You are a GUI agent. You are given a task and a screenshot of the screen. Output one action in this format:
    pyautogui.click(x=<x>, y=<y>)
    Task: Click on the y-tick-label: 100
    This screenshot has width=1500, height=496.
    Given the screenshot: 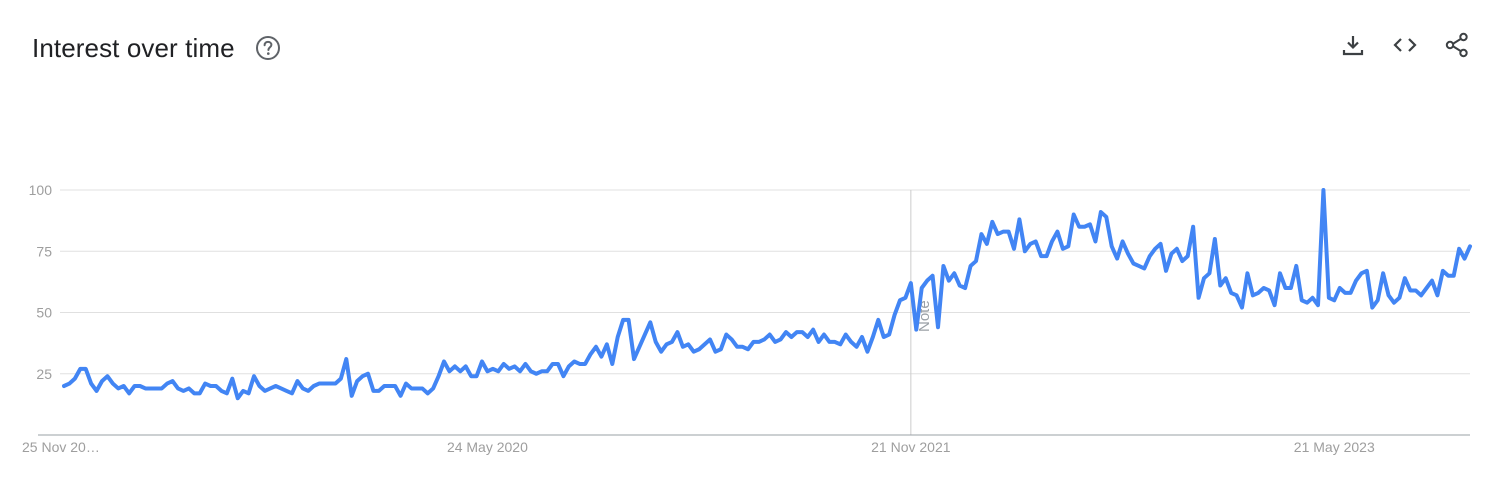 What is the action you would take?
    pyautogui.click(x=41, y=190)
    